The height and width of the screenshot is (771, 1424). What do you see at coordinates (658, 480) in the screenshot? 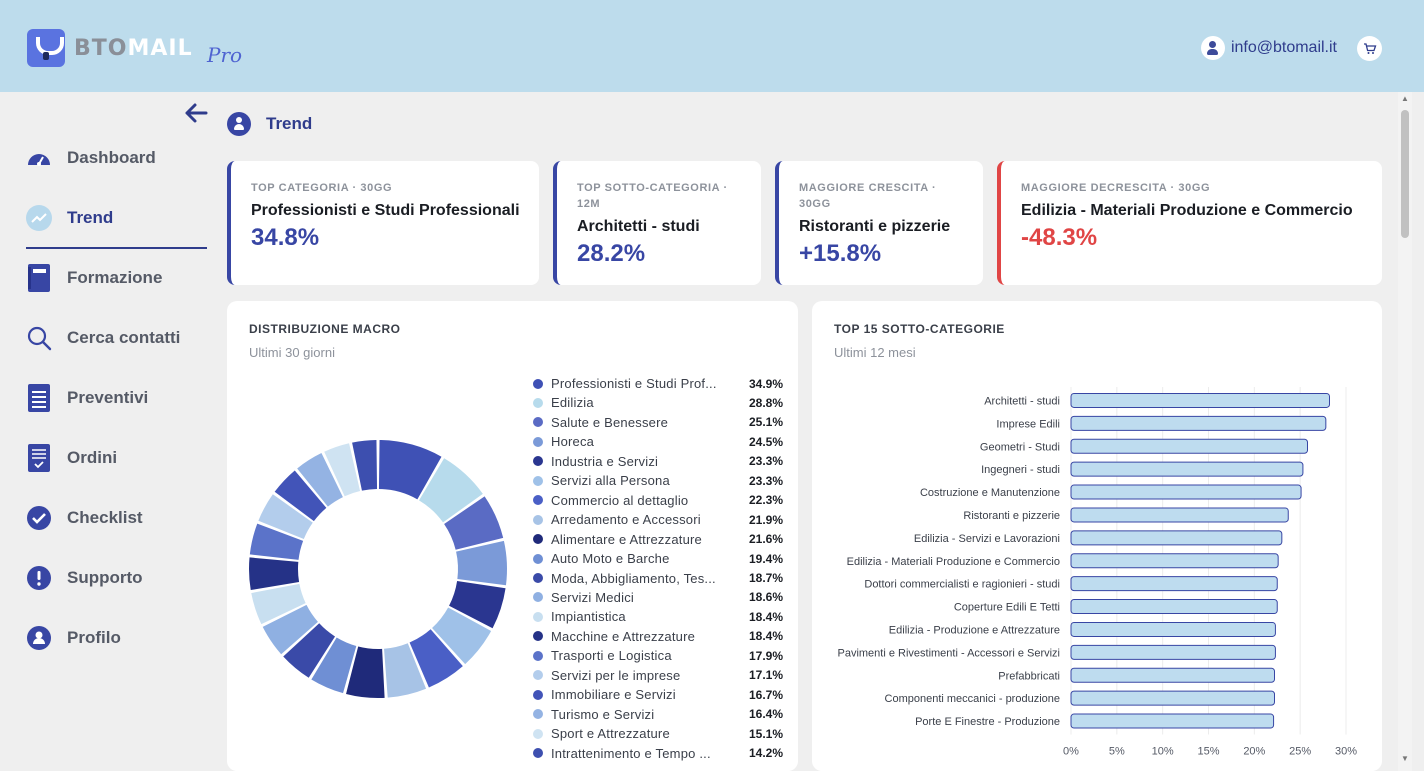
I see `legend-item: Servizi alla Persona 23.3%` at bounding box center [658, 480].